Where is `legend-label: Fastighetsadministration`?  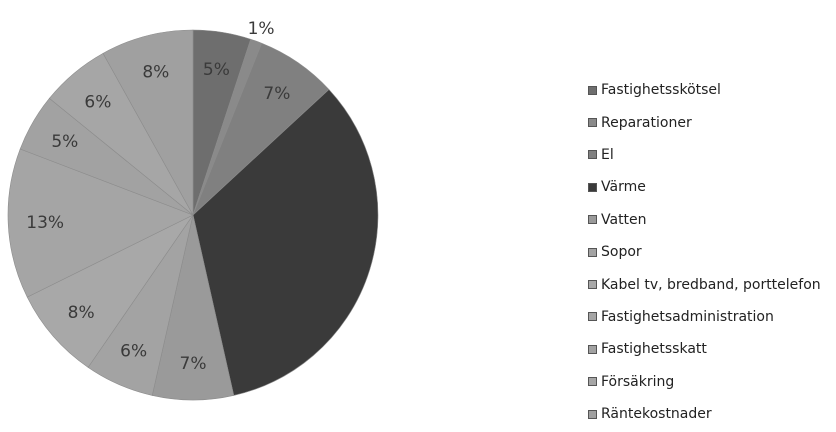 legend-label: Fastighetsadministration is located at coordinates (687, 316).